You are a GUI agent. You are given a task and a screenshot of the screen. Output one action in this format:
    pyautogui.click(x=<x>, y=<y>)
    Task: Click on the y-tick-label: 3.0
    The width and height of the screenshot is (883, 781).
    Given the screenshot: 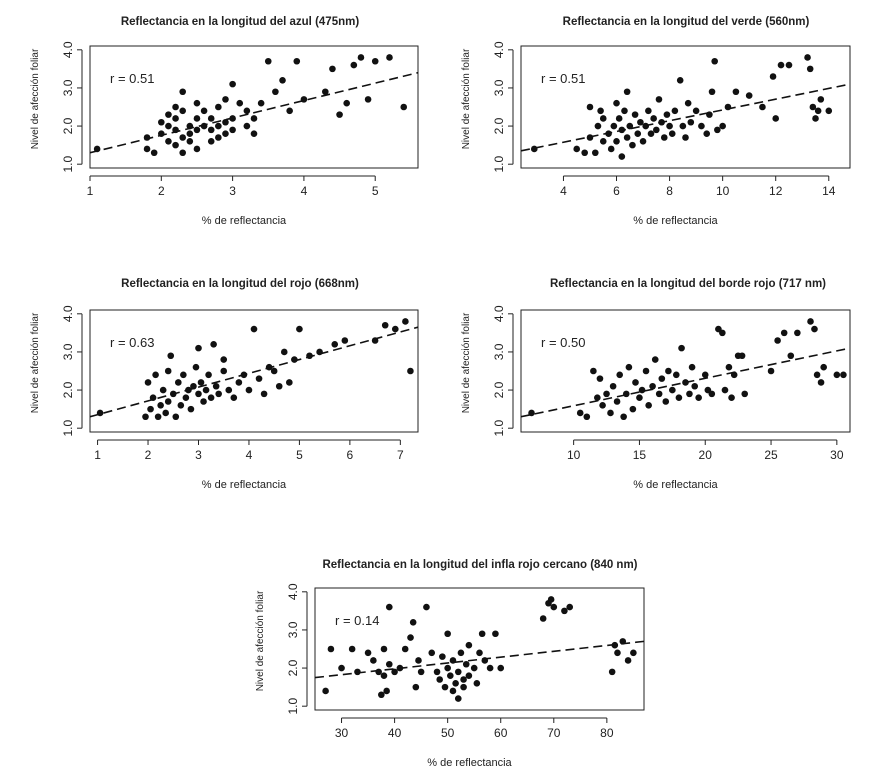 What is the action you would take?
    pyautogui.click(x=68, y=351)
    